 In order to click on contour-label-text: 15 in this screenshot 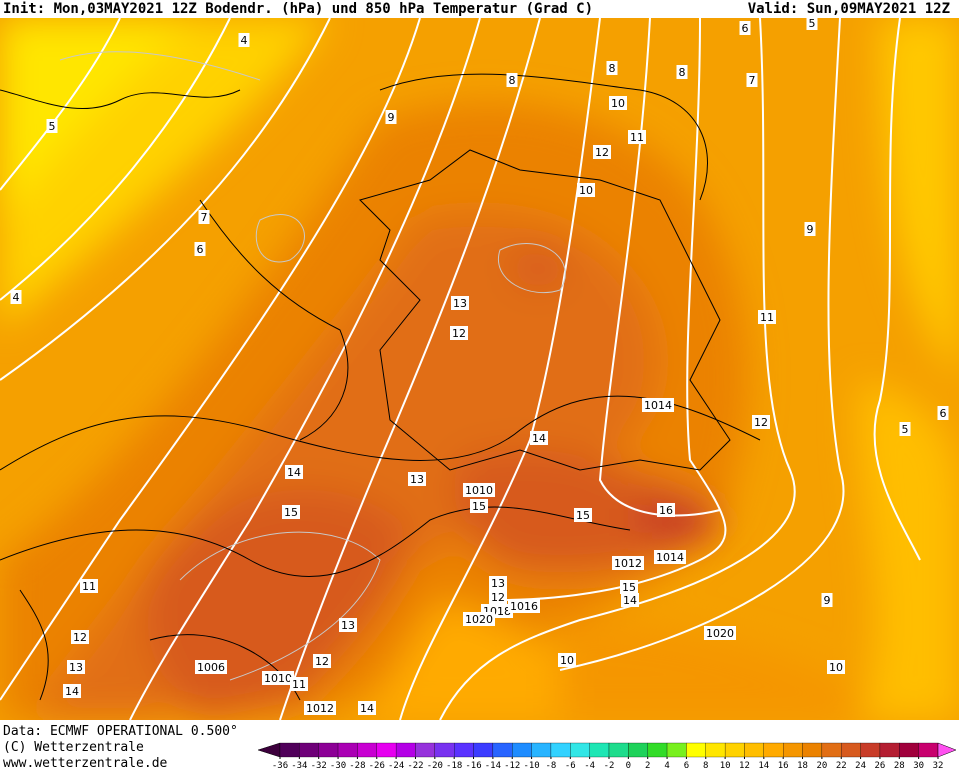, I will do `click(583, 515)`.